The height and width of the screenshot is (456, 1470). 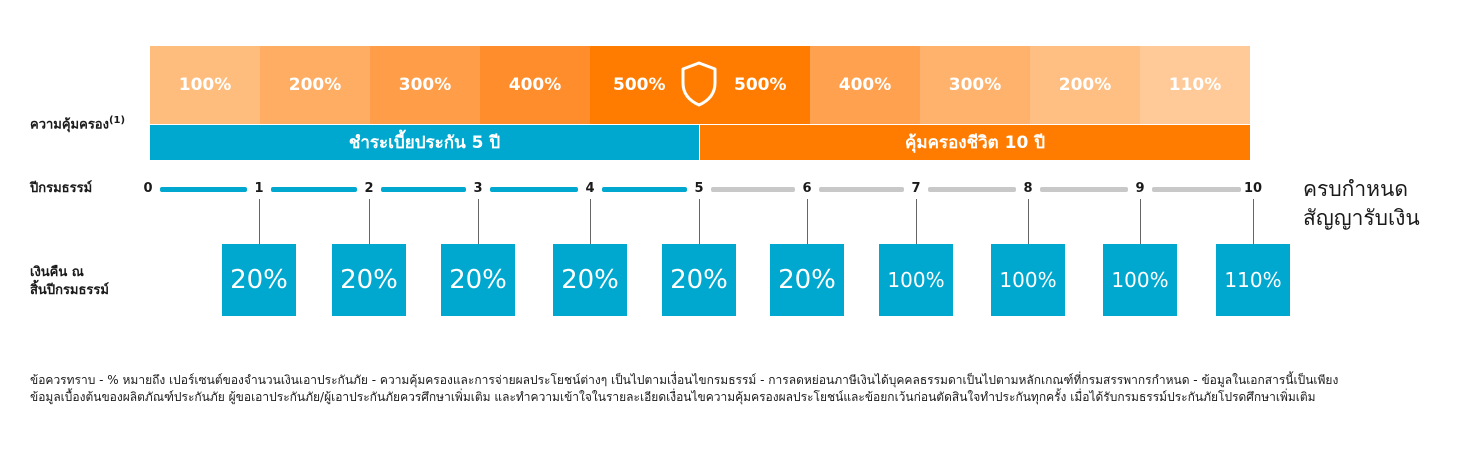 I want to click on refund-box: 110%, so click(x=1253, y=280).